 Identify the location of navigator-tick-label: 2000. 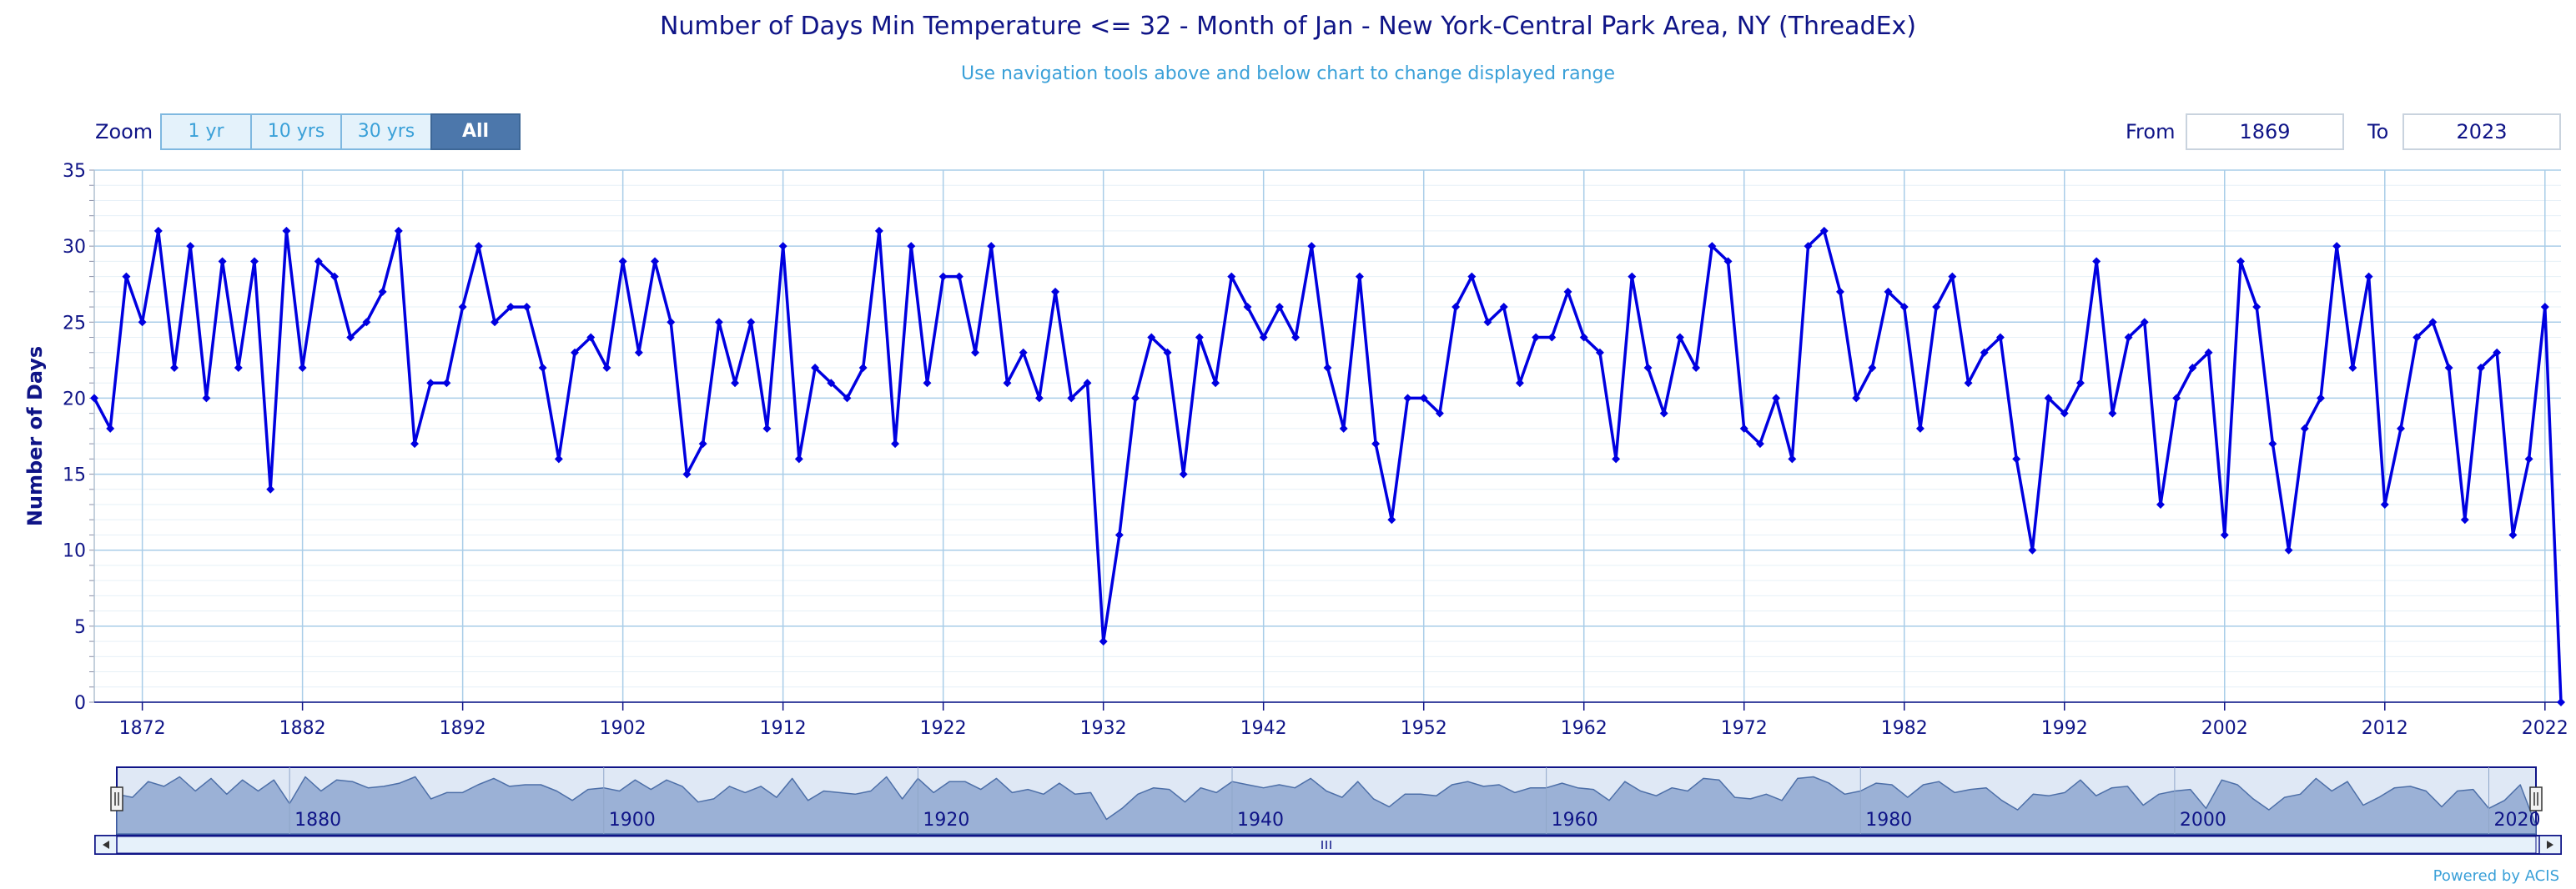
(2203, 820).